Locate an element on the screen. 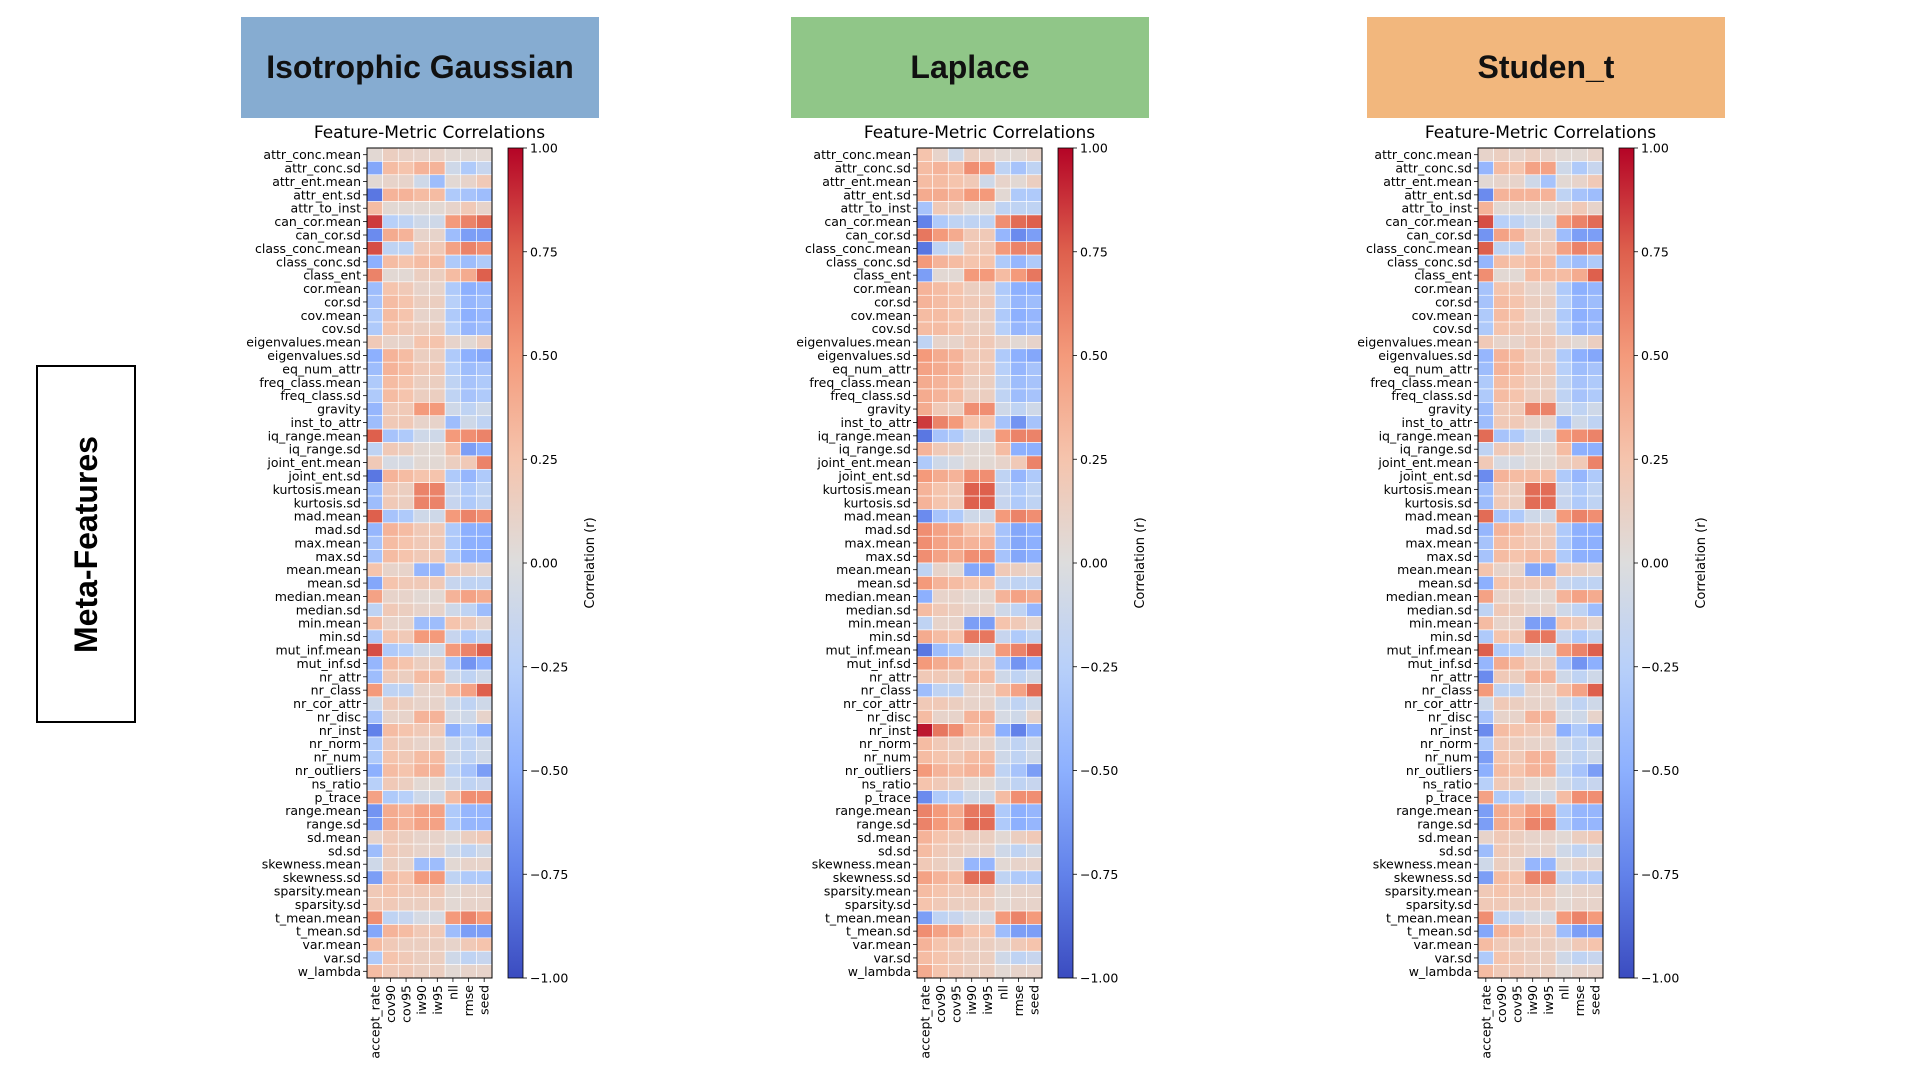 Image resolution: width=1920 pixels, height=1080 pixels. row-label: can_cor.mean is located at coordinates (317, 221).